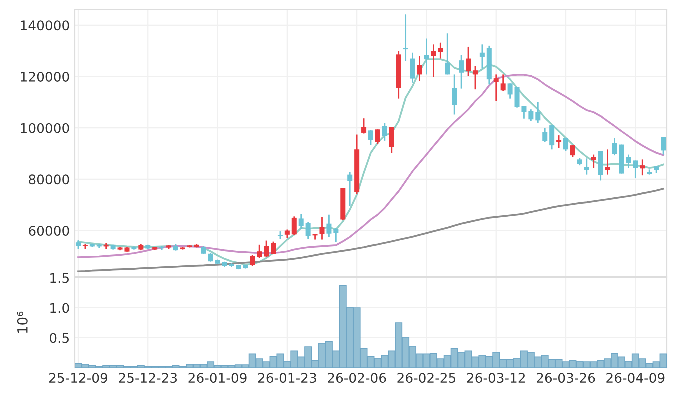  Describe the element at coordinates (79, 378) in the screenshot. I see `category-label: 25-12-09` at that location.